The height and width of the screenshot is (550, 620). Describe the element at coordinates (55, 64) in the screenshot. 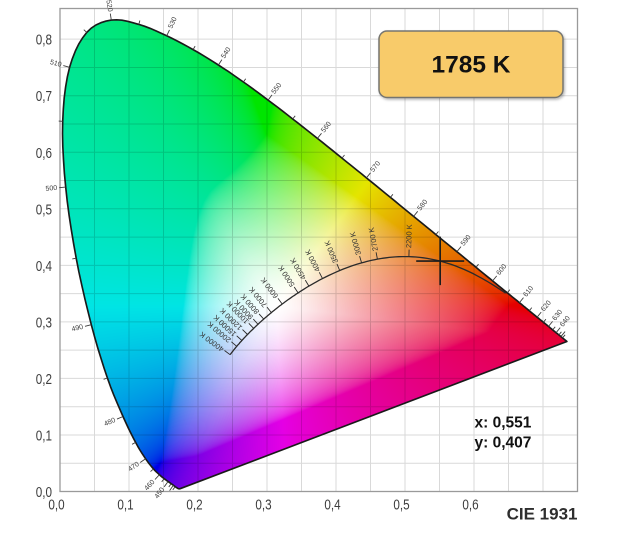

I see `svg-text: 510` at that location.